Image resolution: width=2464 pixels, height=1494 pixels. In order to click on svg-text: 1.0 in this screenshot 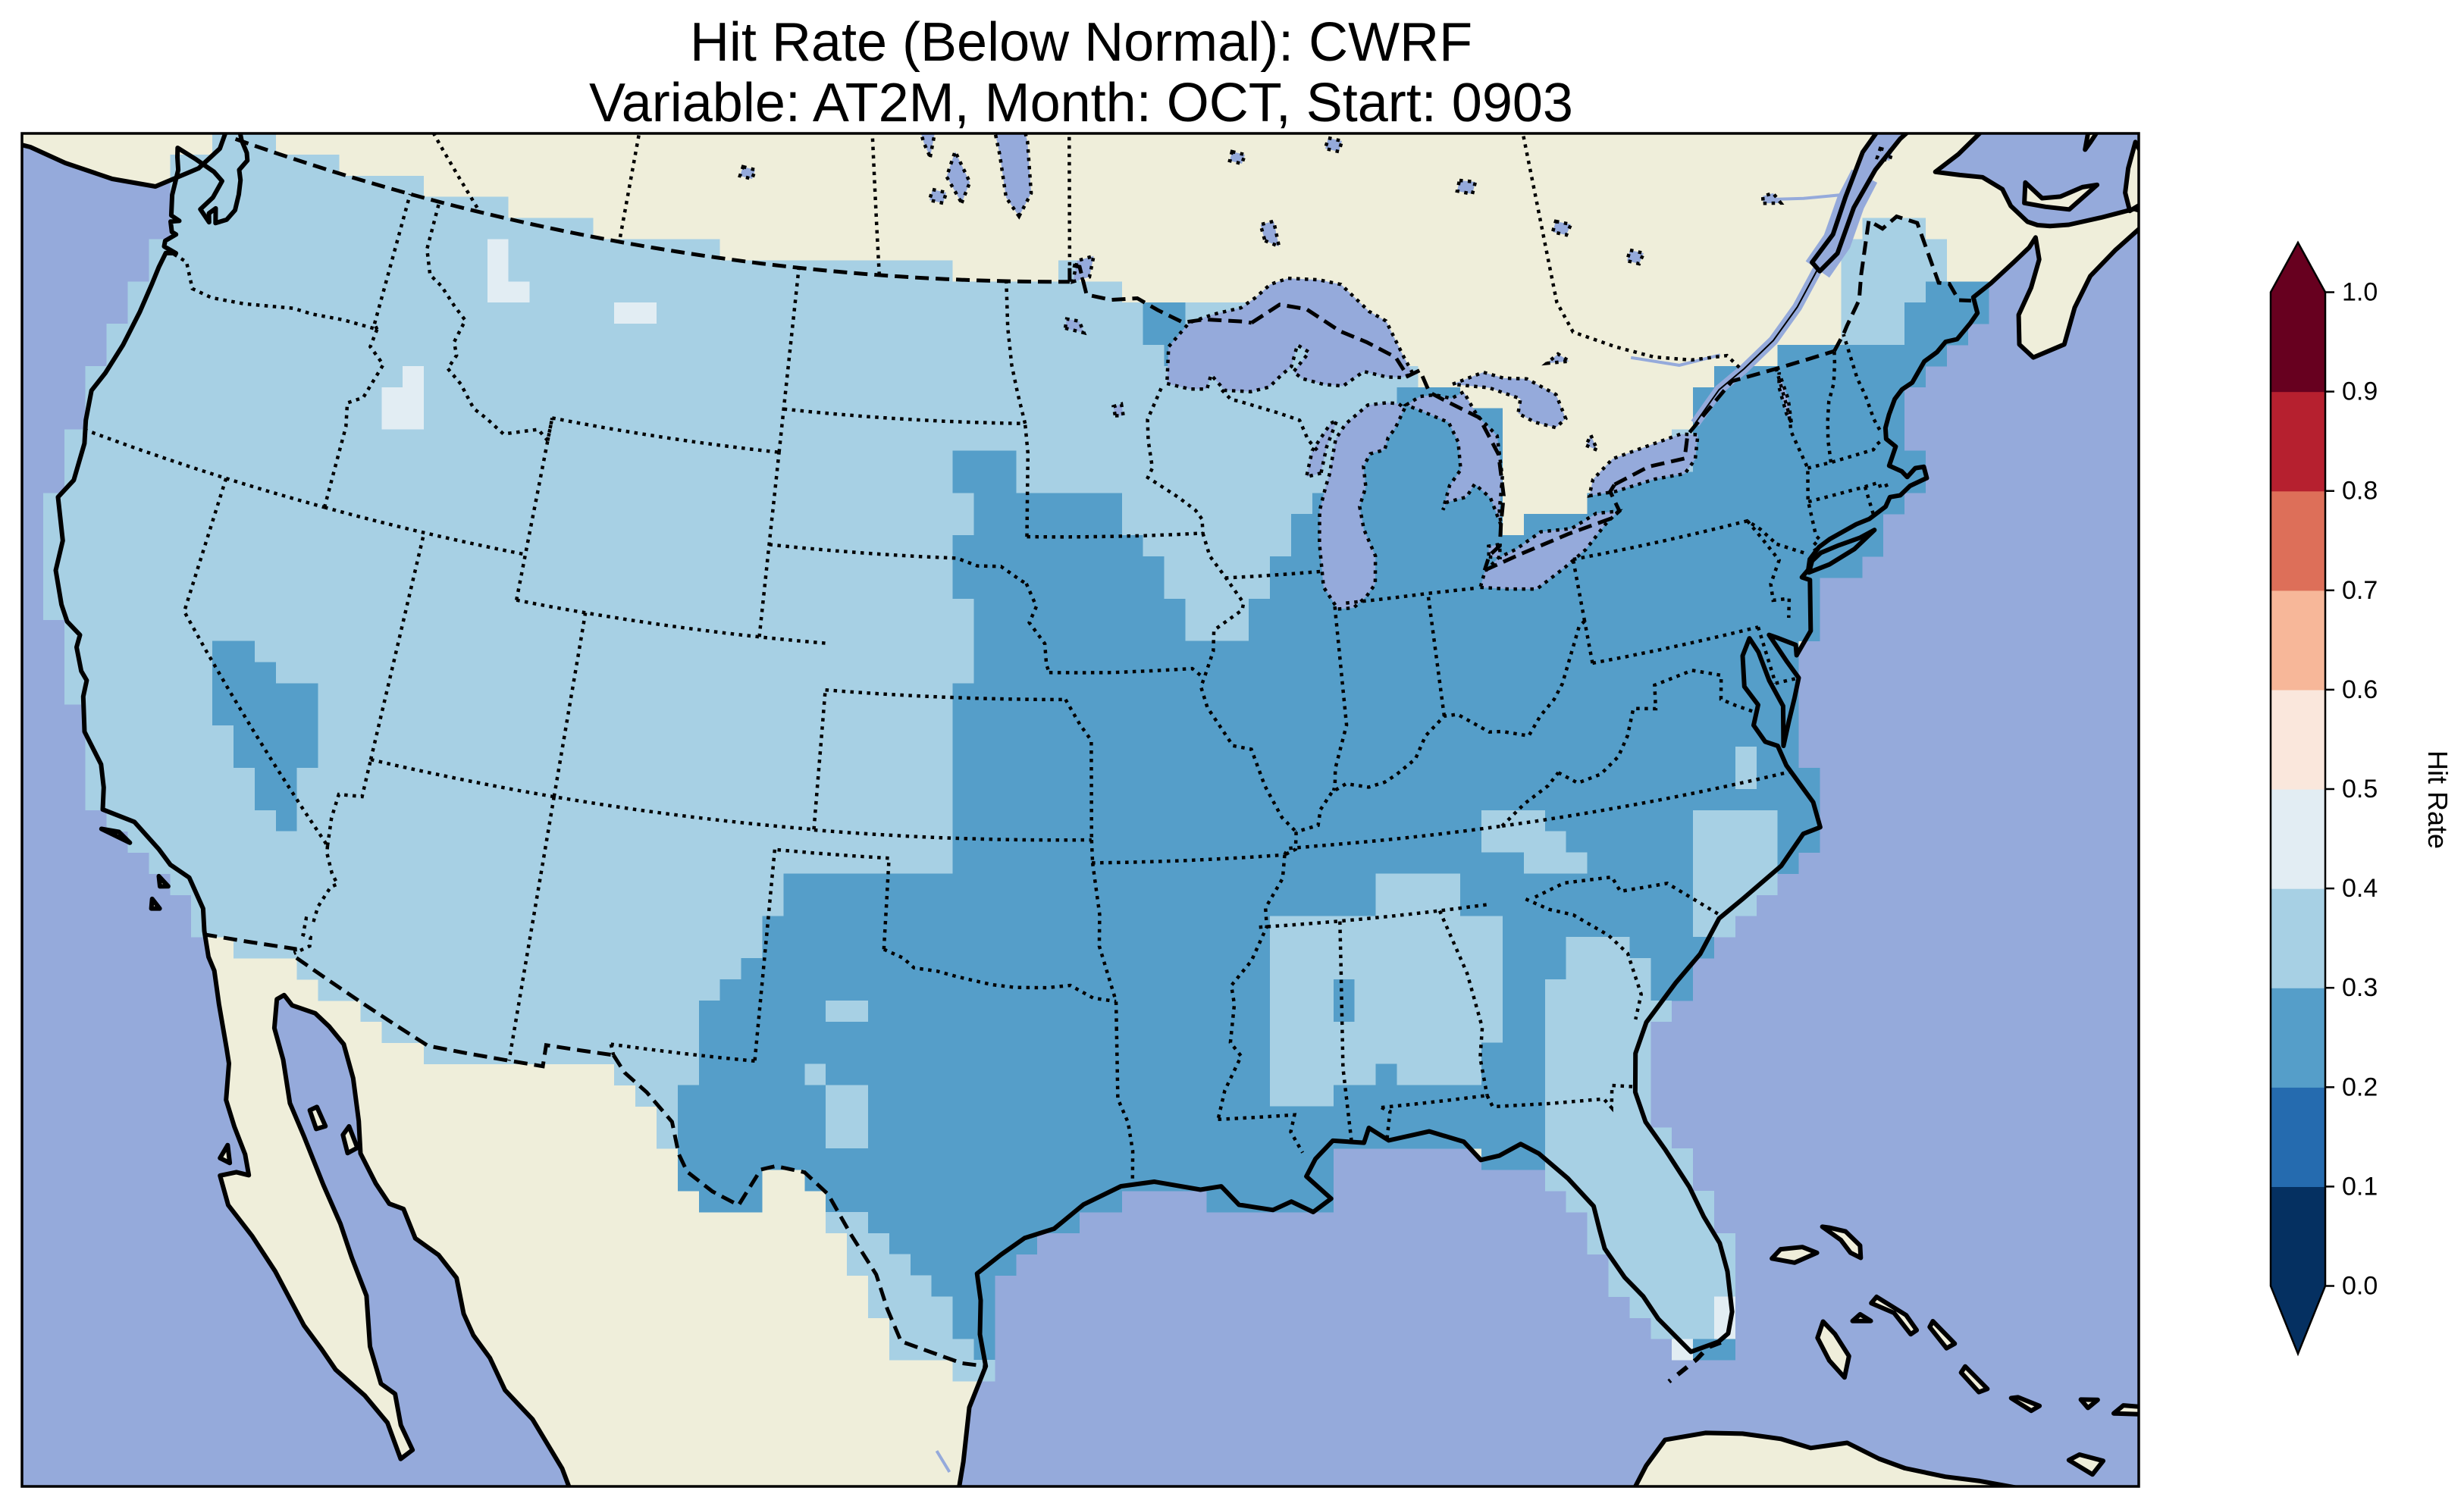, I will do `click(2360, 292)`.